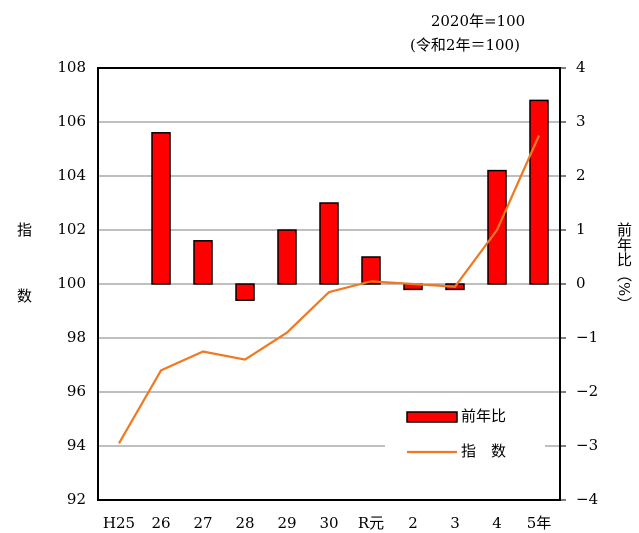 This screenshot has height=533, width=639. What do you see at coordinates (160, 523) in the screenshot?
I see `x-tick-label: 26` at bounding box center [160, 523].